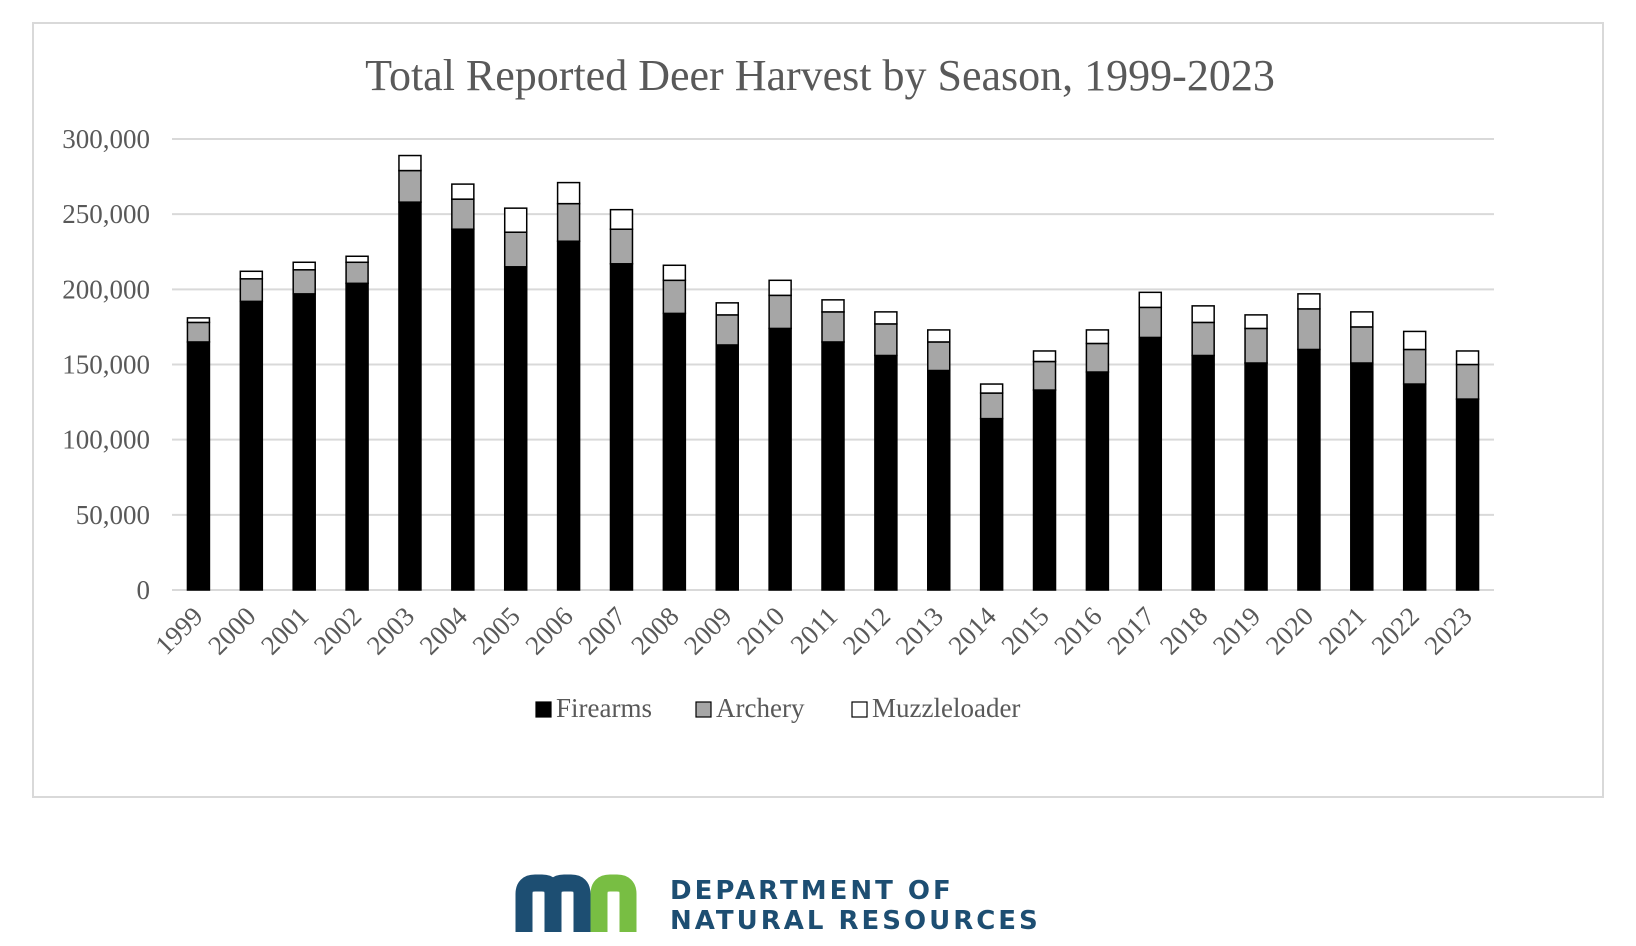 The height and width of the screenshot is (946, 1636). I want to click on y-tick-label: 200,000, so click(106, 289).